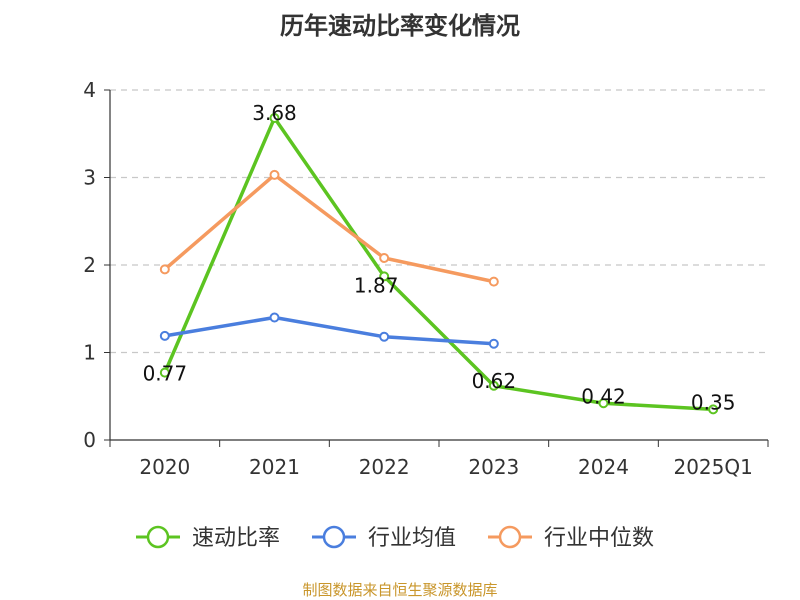 Image resolution: width=800 pixels, height=600 pixels. What do you see at coordinates (400, 26) in the screenshot?
I see `chart-title: 历年速动比率变化情况` at bounding box center [400, 26].